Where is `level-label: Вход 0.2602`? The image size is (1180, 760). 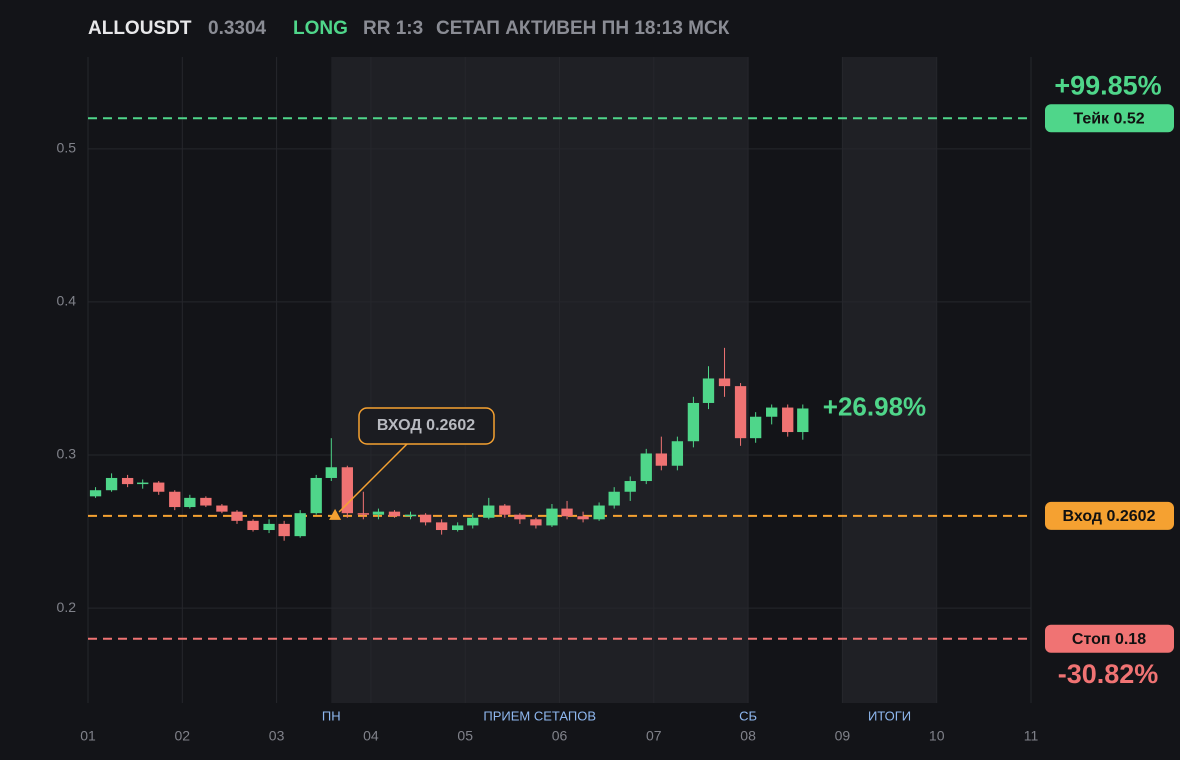
level-label: Вход 0.2602 is located at coordinates (1109, 516).